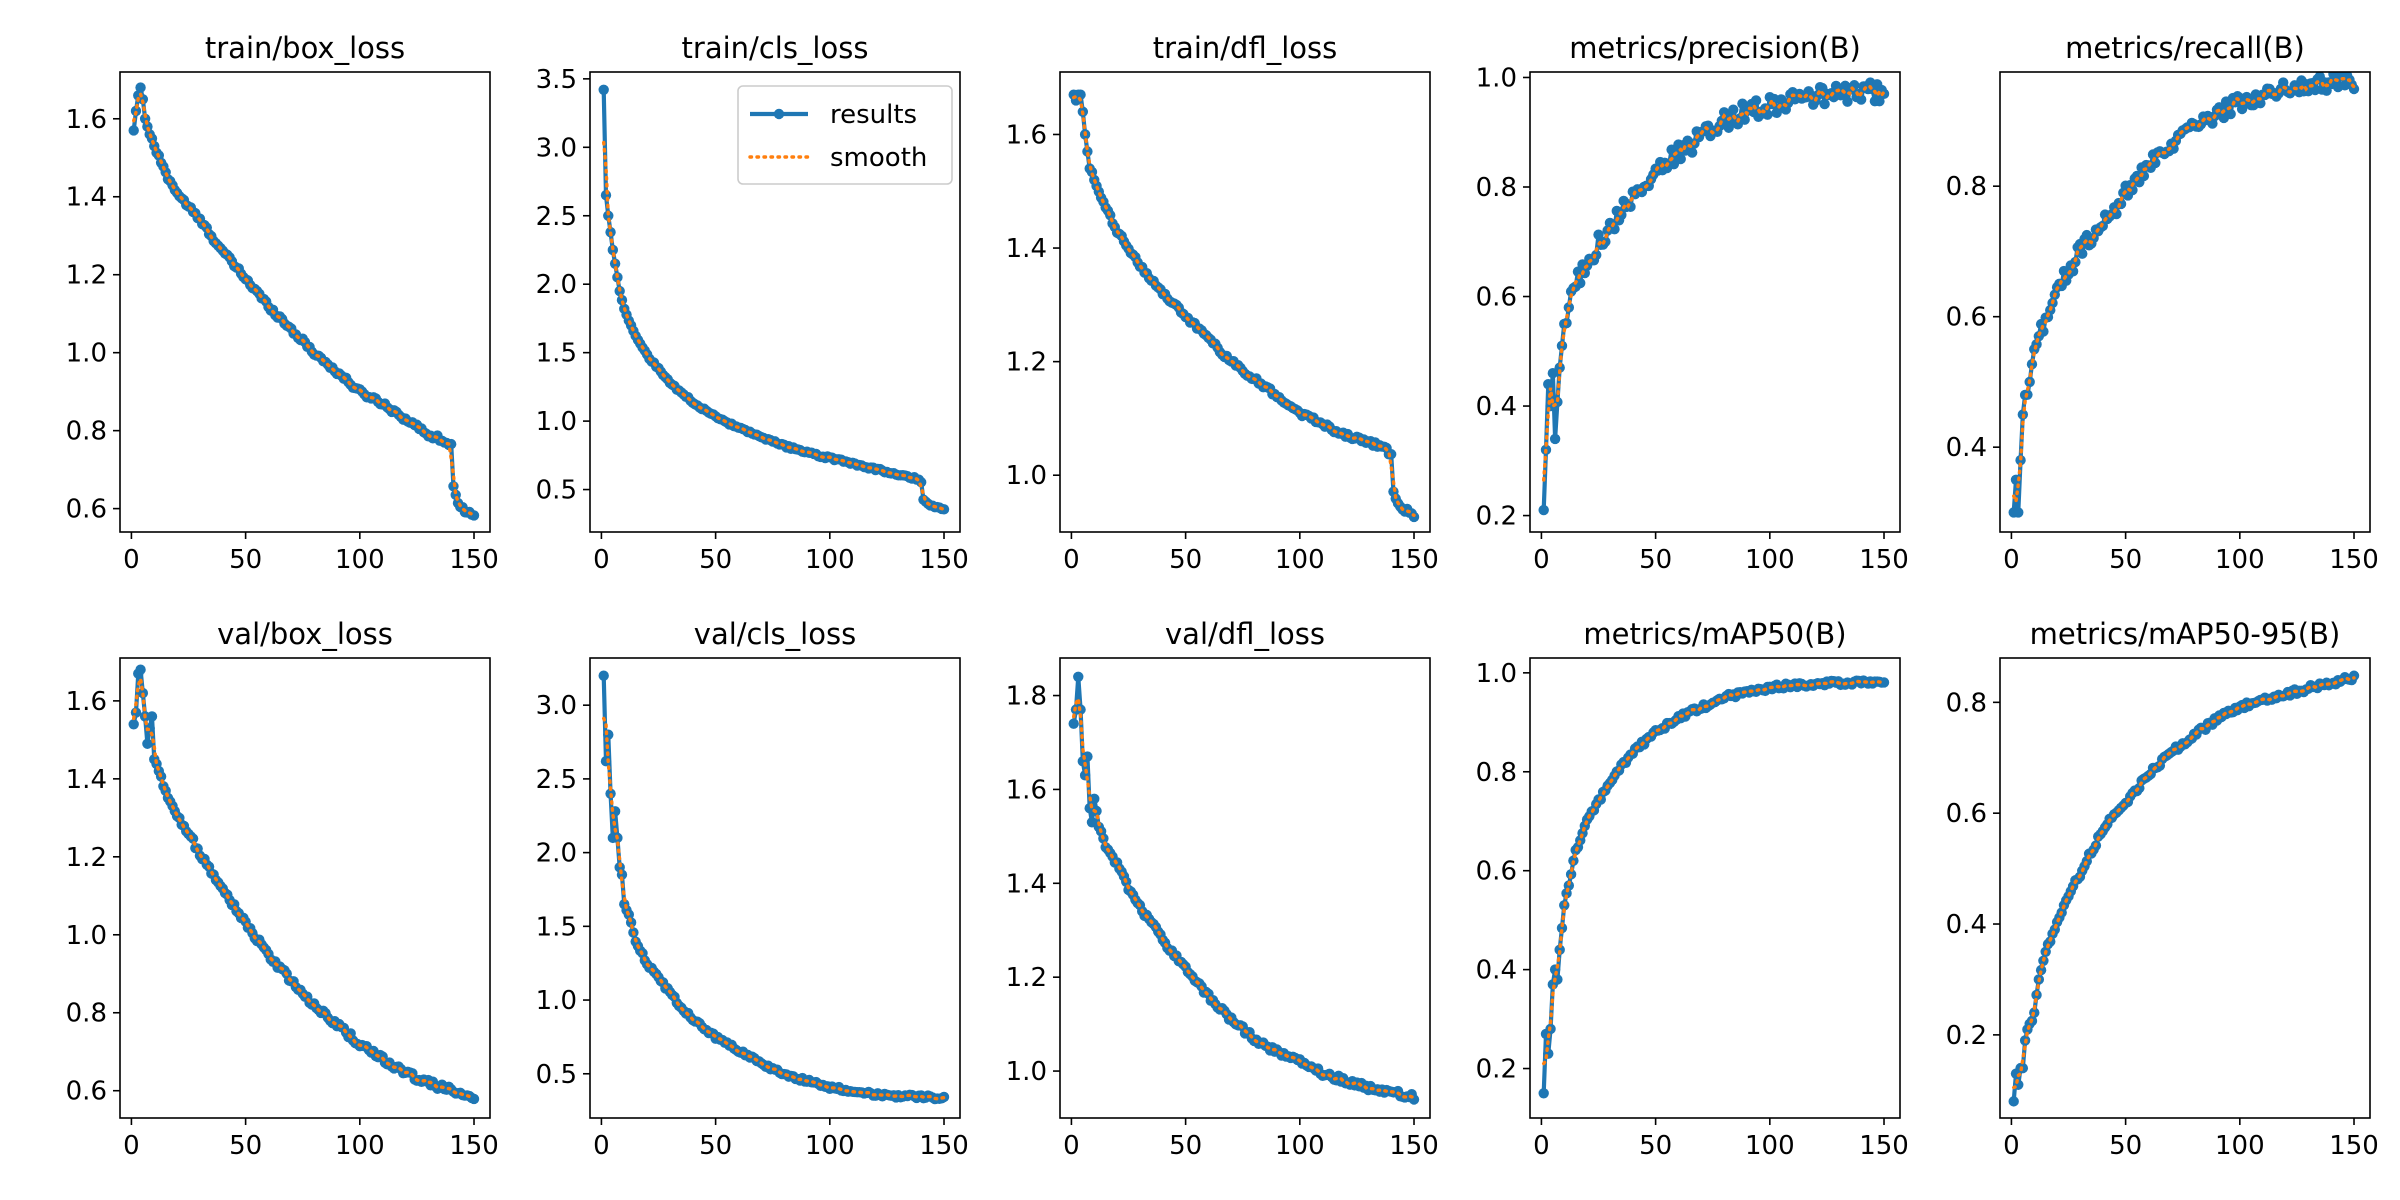 The width and height of the screenshot is (2400, 1200). What do you see at coordinates (556, 927) in the screenshot?
I see `y-tick-label: 1.5` at bounding box center [556, 927].